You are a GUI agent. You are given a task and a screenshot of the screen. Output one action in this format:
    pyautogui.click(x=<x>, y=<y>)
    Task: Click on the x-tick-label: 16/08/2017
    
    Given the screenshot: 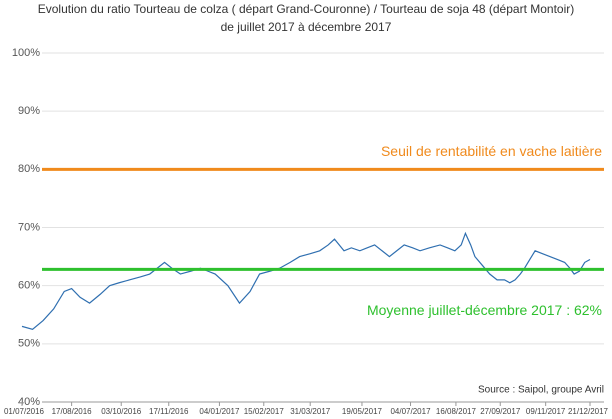 What is the action you would take?
    pyautogui.click(x=456, y=411)
    